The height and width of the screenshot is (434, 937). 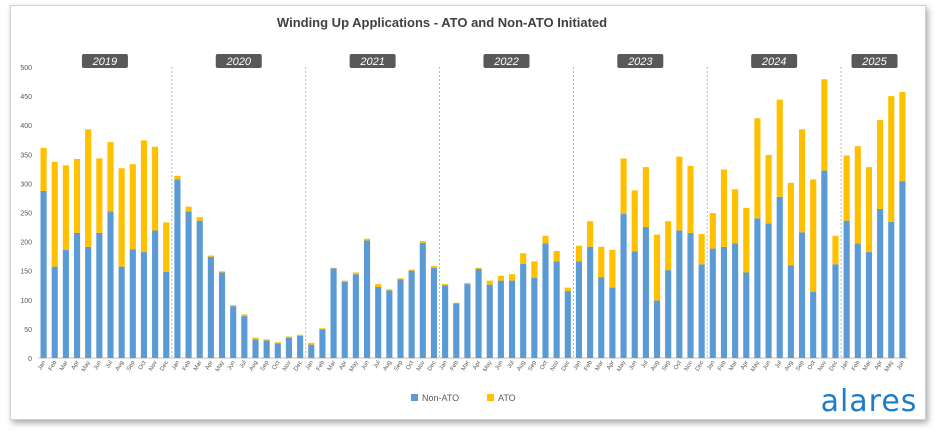 What do you see at coordinates (507, 398) in the screenshot?
I see `legend-label: ATO` at bounding box center [507, 398].